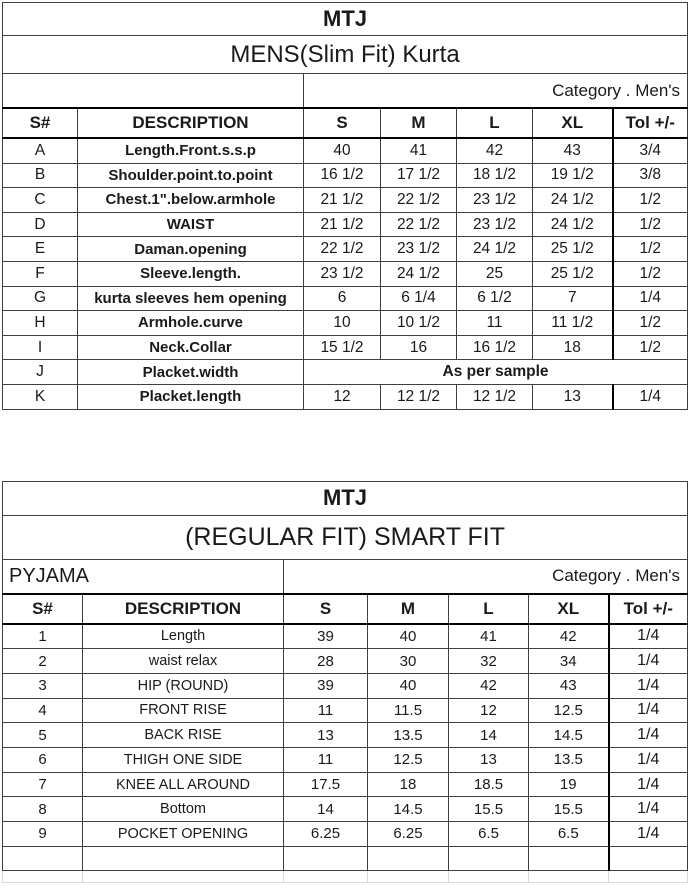 This screenshot has width=689, height=894. What do you see at coordinates (40, 372) in the screenshot?
I see `row-id-cell: J` at bounding box center [40, 372].